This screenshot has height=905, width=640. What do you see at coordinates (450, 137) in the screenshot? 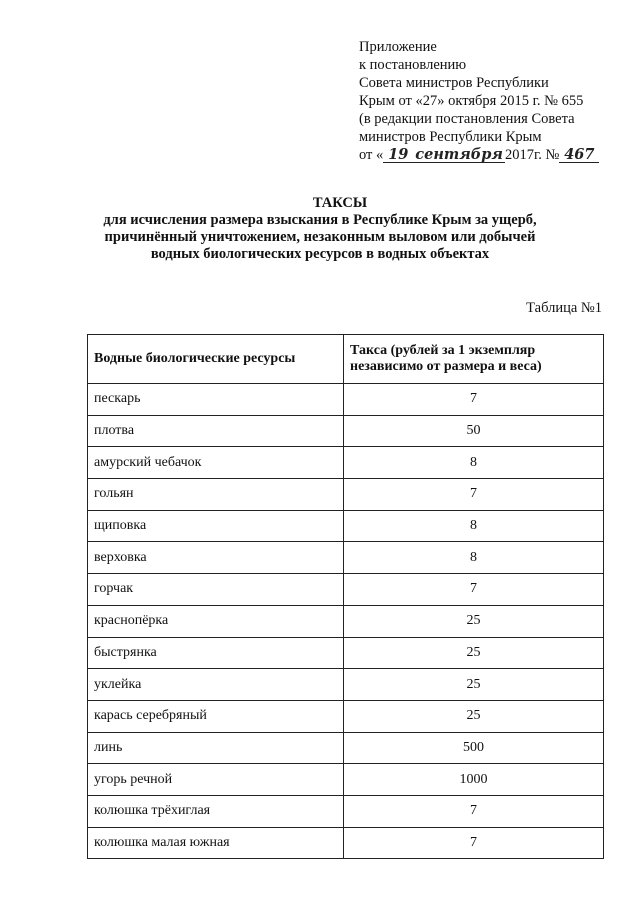
I see `appendix-line: министров Республики Крым` at bounding box center [450, 137].